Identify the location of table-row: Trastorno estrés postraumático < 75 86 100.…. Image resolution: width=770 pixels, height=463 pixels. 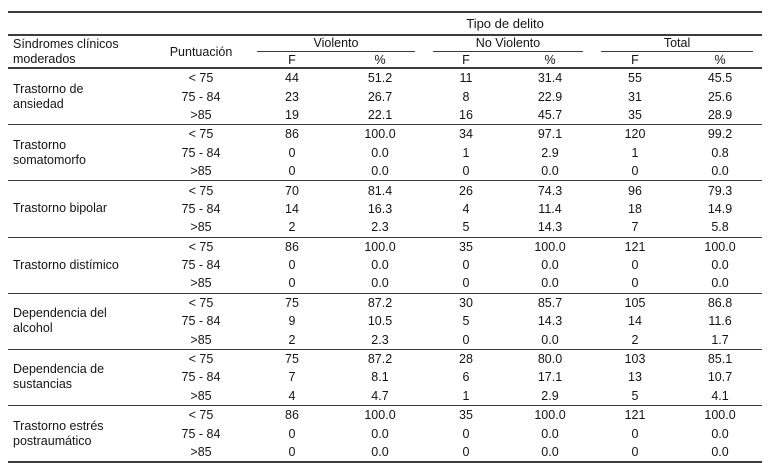
(385, 434).